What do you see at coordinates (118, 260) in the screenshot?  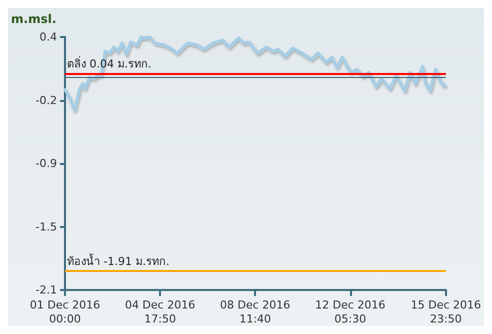 I see `ref-line-label: ท้องน้ำ -1.91 ม.รทก.` at bounding box center [118, 260].